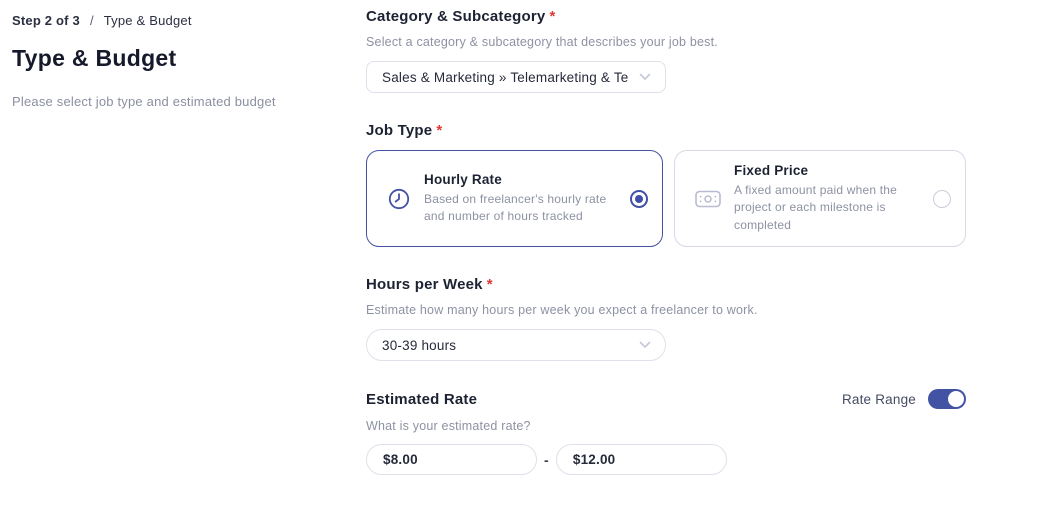  Describe the element at coordinates (708, 199) in the screenshot. I see `banknote-icon` at that location.